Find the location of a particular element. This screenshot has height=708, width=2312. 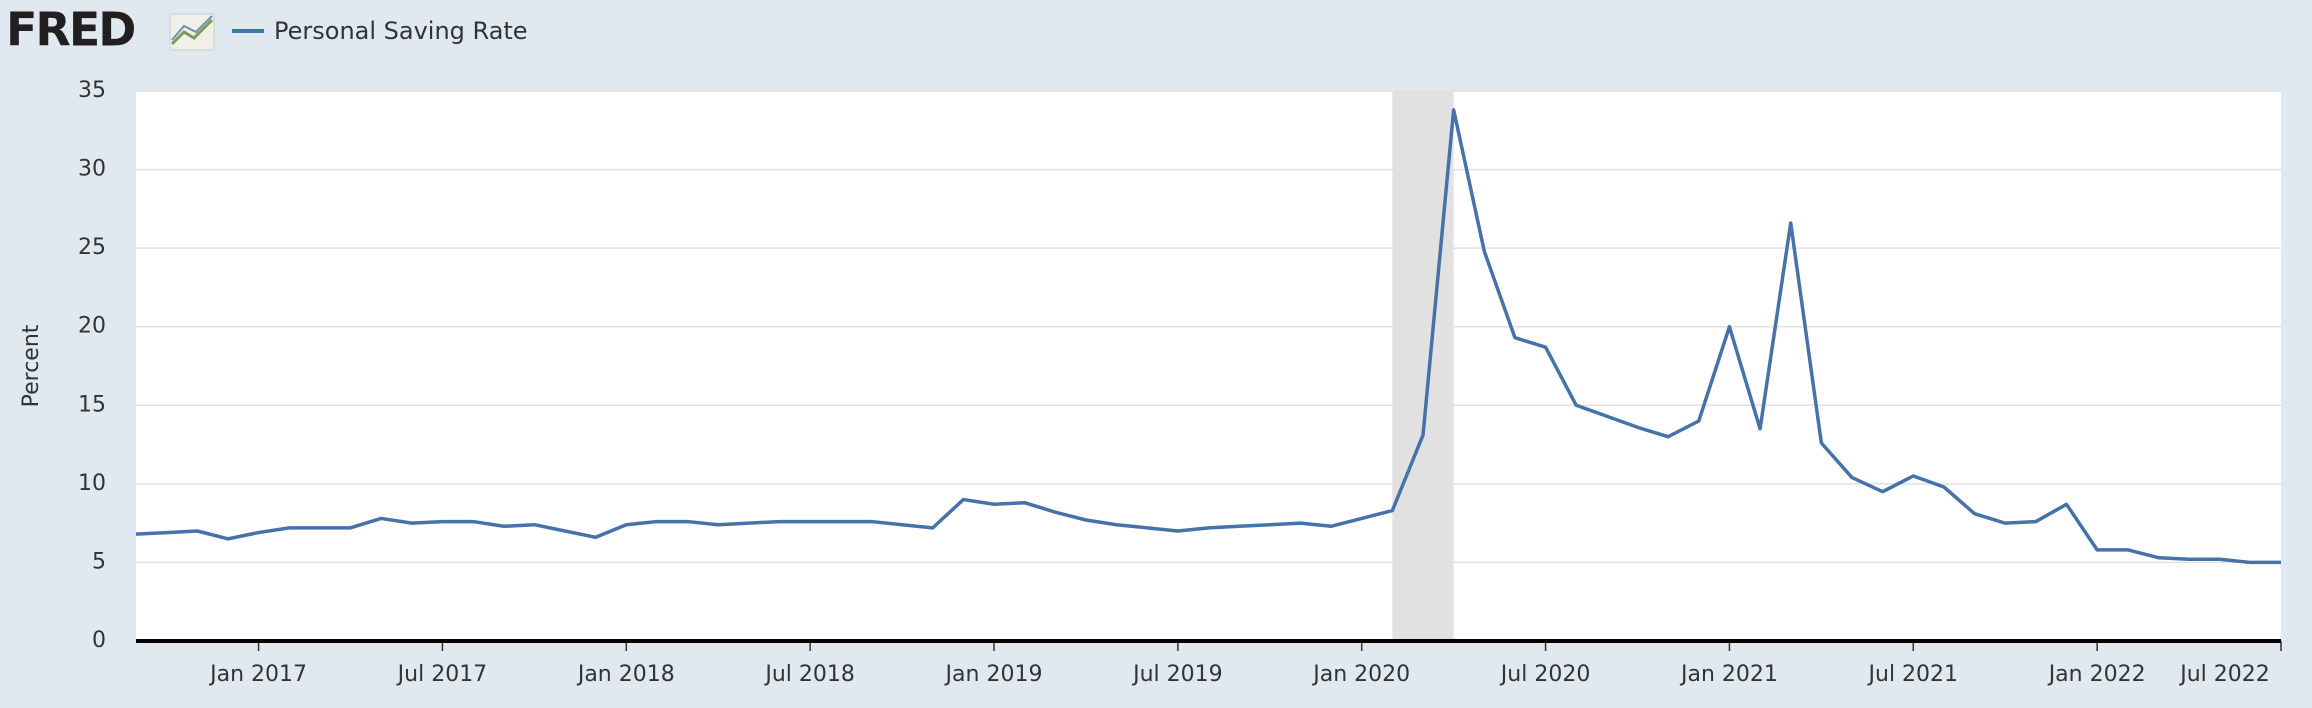

x-tick-label: Jan 2021 is located at coordinates (1728, 674).